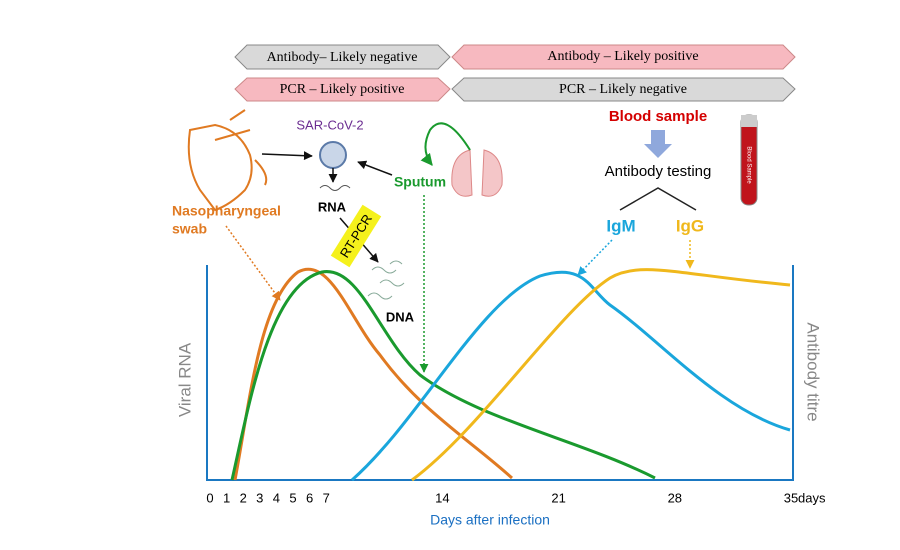 This screenshot has width=900, height=550. I want to click on x-tick-label: 0, so click(209, 497).